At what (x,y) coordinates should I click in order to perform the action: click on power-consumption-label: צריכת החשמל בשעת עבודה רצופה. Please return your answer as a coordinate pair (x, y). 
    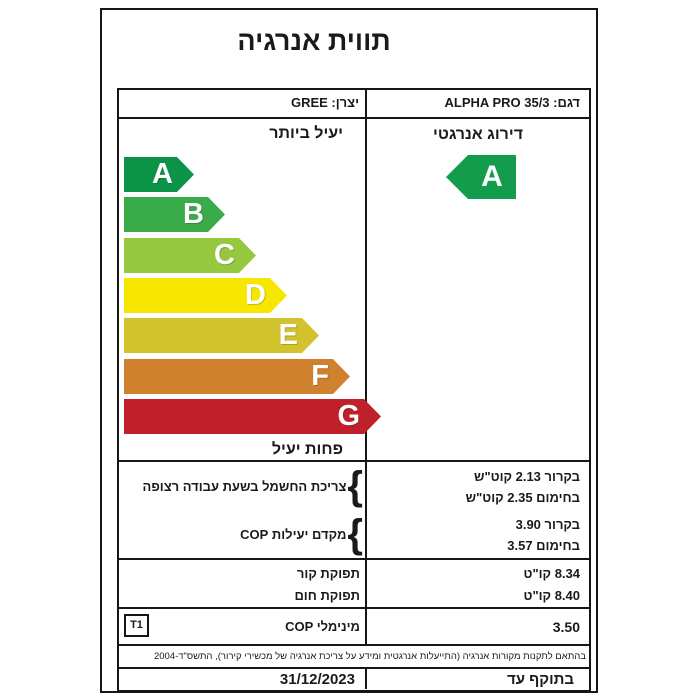
    Looking at the image, I should click on (244, 486).